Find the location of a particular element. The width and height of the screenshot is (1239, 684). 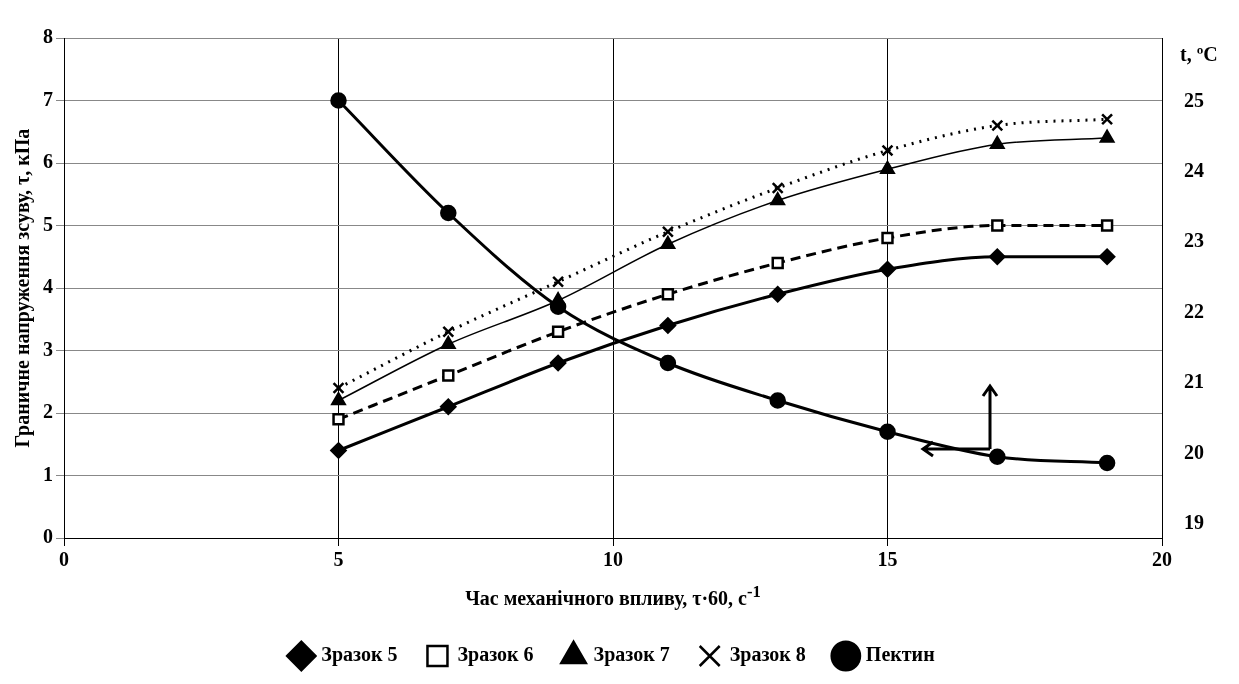

x-tick-label: 0 is located at coordinates (64, 559).